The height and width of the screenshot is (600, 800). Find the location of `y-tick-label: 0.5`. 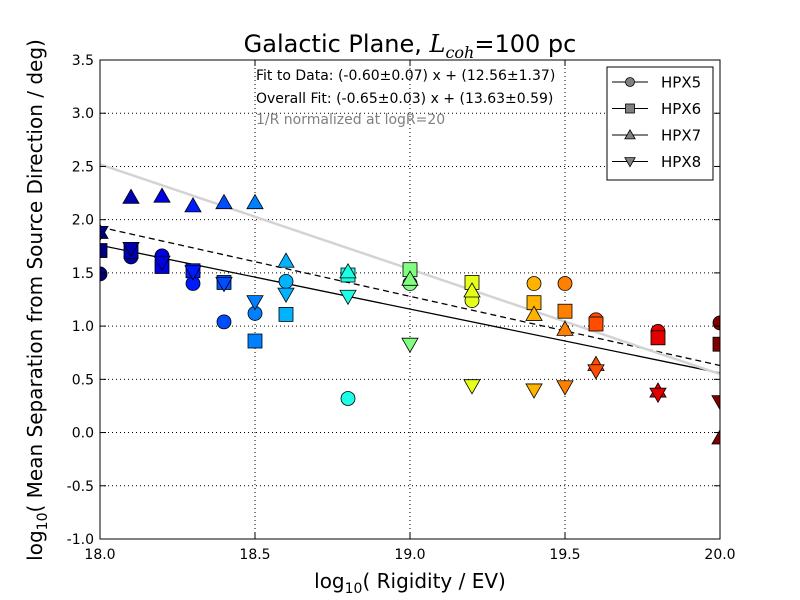

y-tick-label: 0.5 is located at coordinates (83, 380).